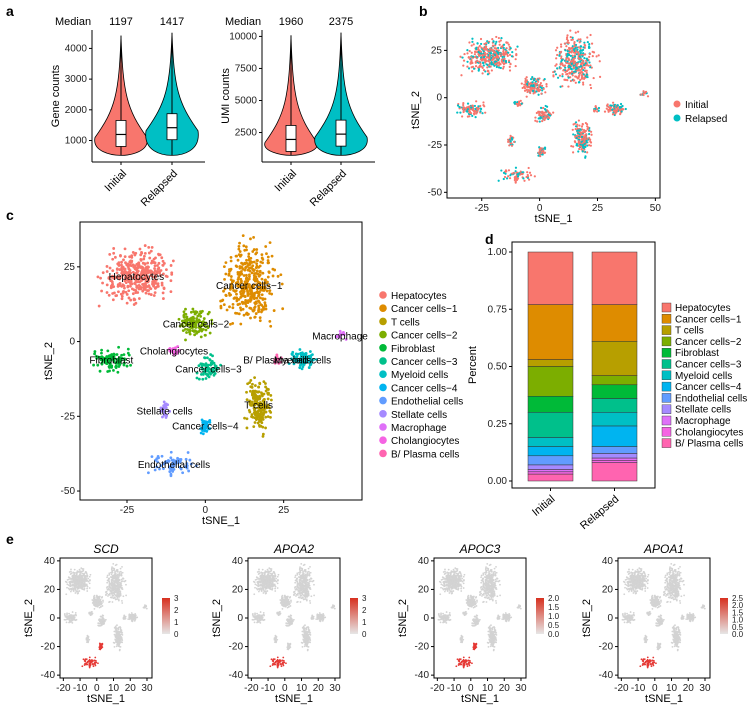 Image resolution: width=755 pixels, height=713 pixels. I want to click on median-value: 1197, so click(121, 22).